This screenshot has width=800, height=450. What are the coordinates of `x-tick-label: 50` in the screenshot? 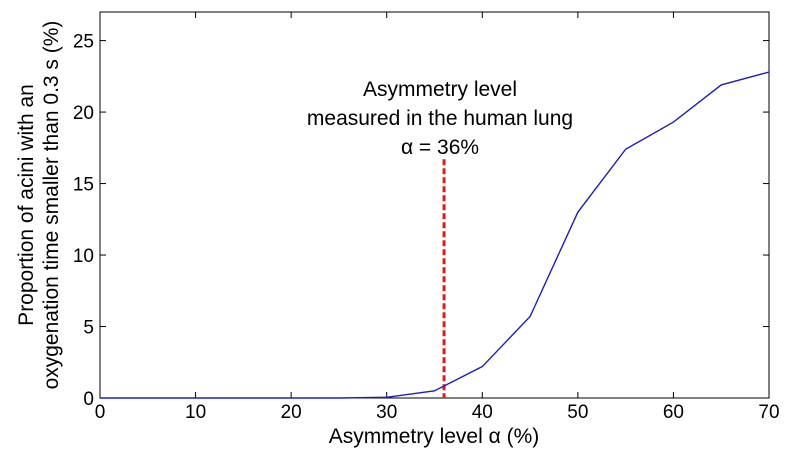 It's located at (577, 412).